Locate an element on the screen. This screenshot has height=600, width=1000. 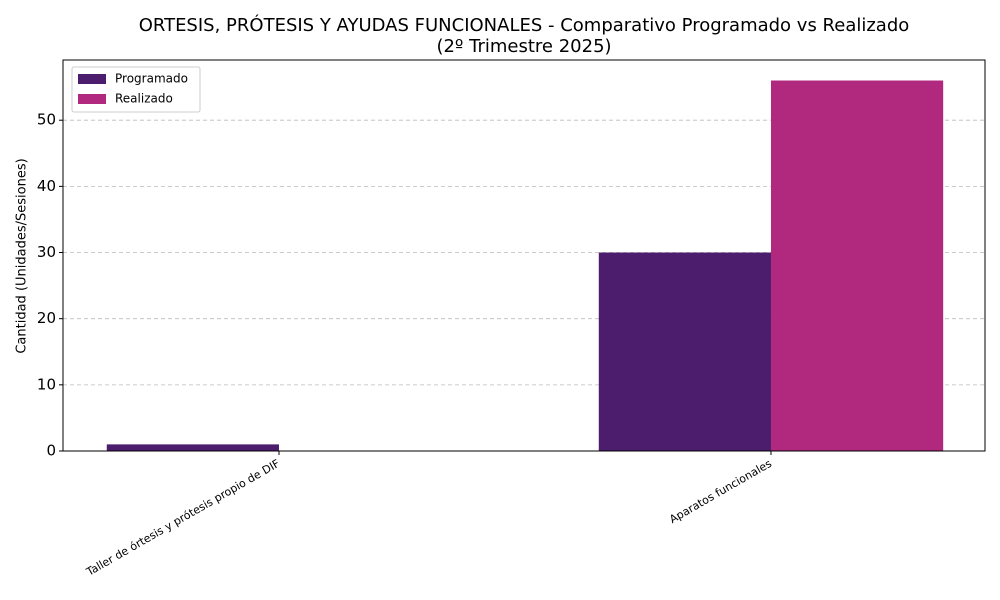
y-tick-label: 50 is located at coordinates (46, 120).